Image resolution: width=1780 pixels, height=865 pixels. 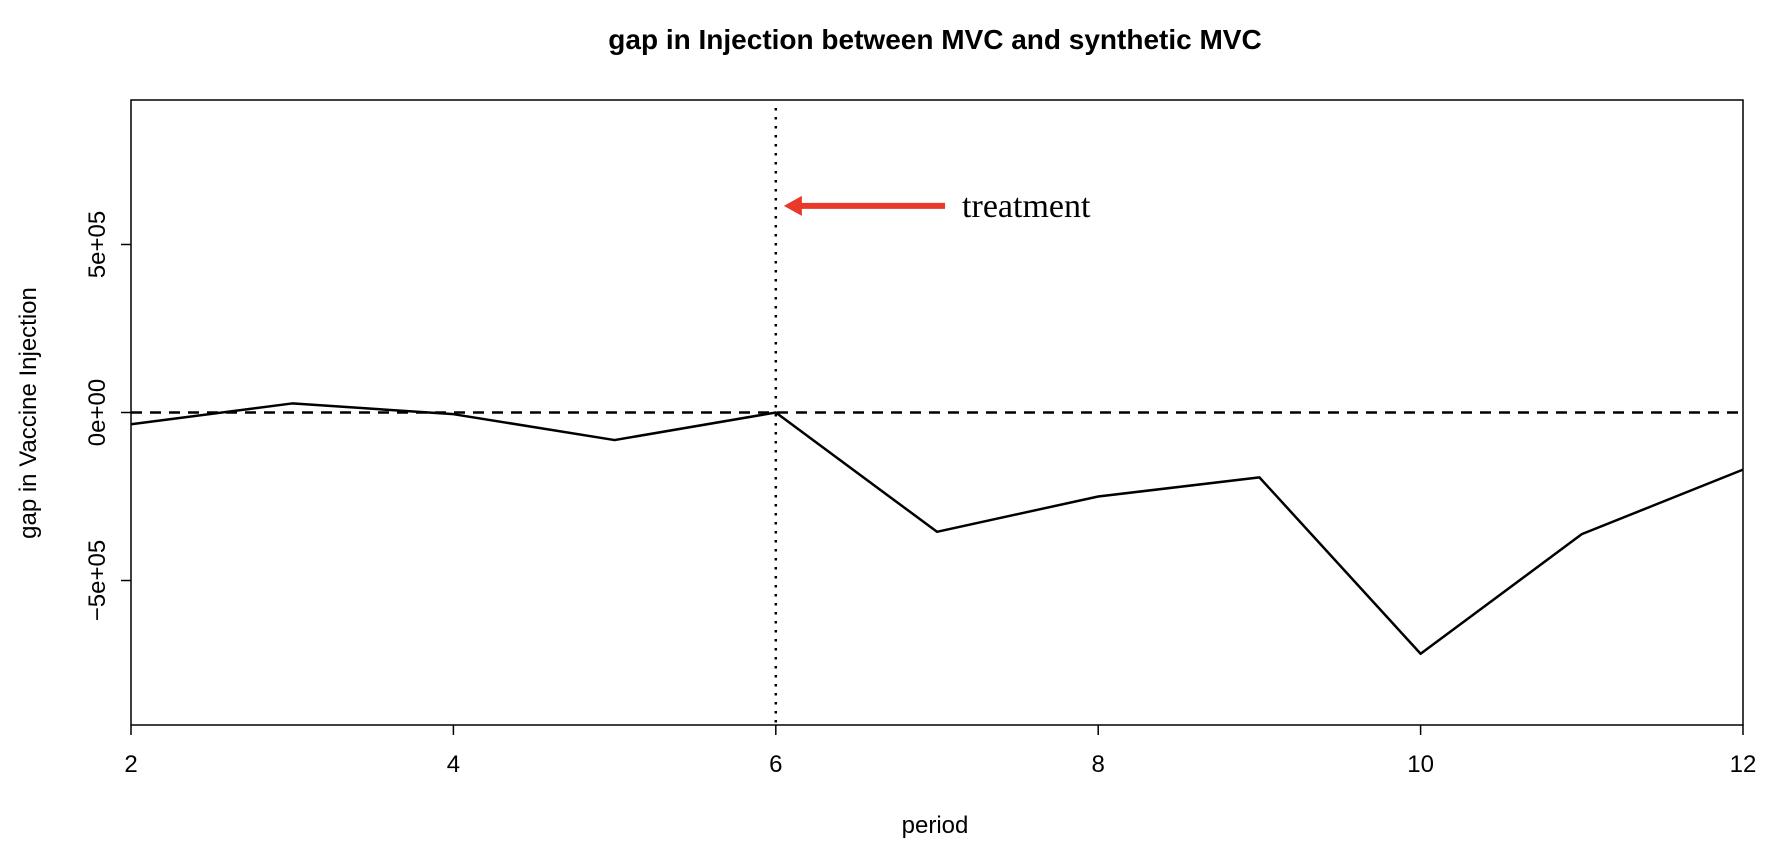 I want to click on x-tick-label: 10, so click(x=1420, y=764).